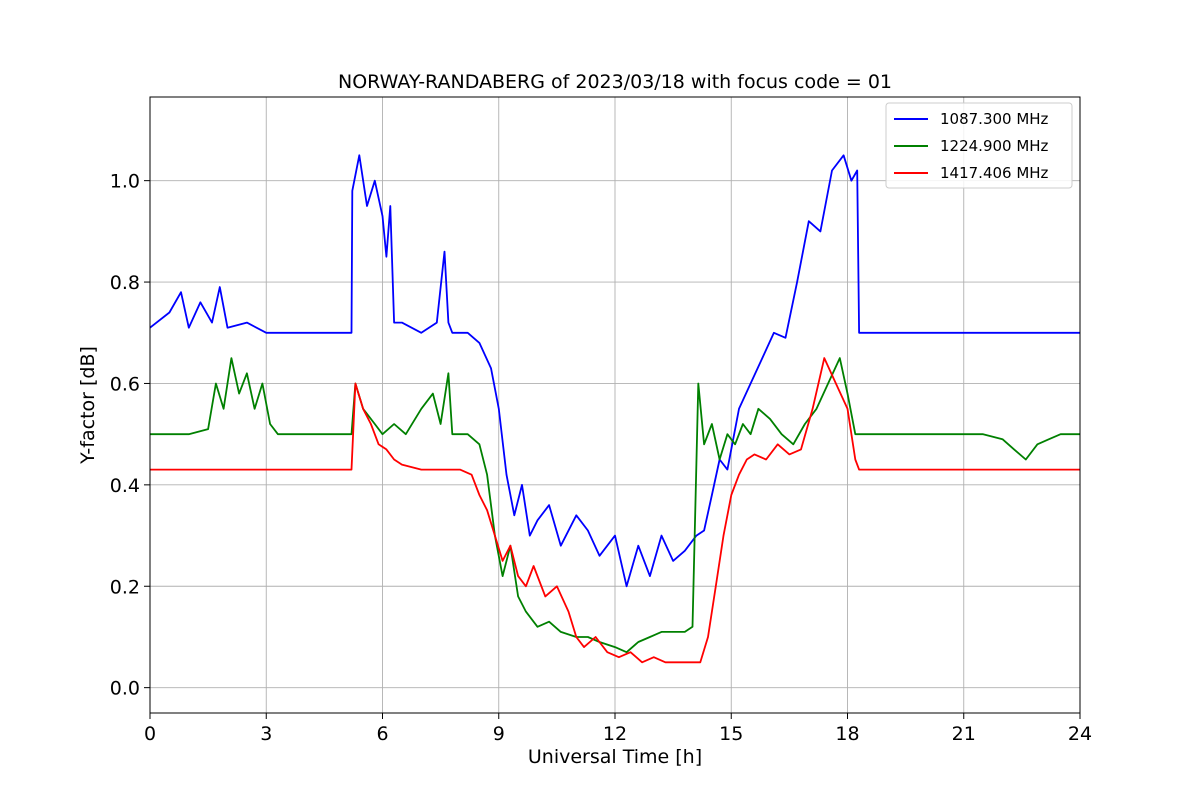 The width and height of the screenshot is (1200, 800). I want to click on x-tick-label: 15, so click(731, 734).